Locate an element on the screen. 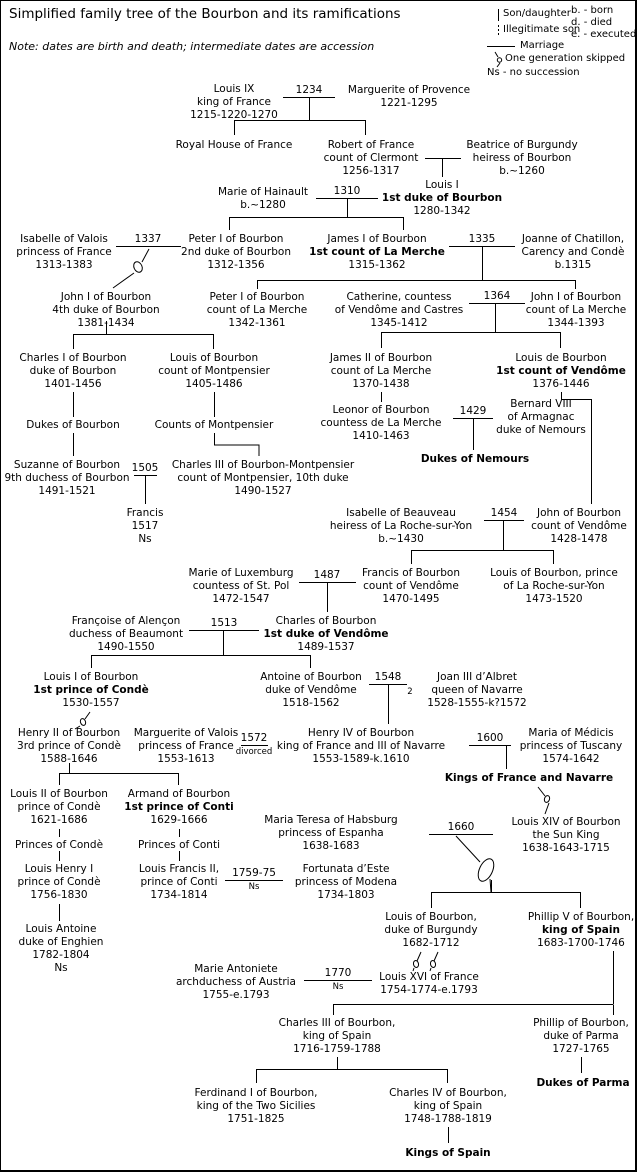 The width and height of the screenshot is (637, 1172). line: Armand of Bourbon is located at coordinates (179, 794).